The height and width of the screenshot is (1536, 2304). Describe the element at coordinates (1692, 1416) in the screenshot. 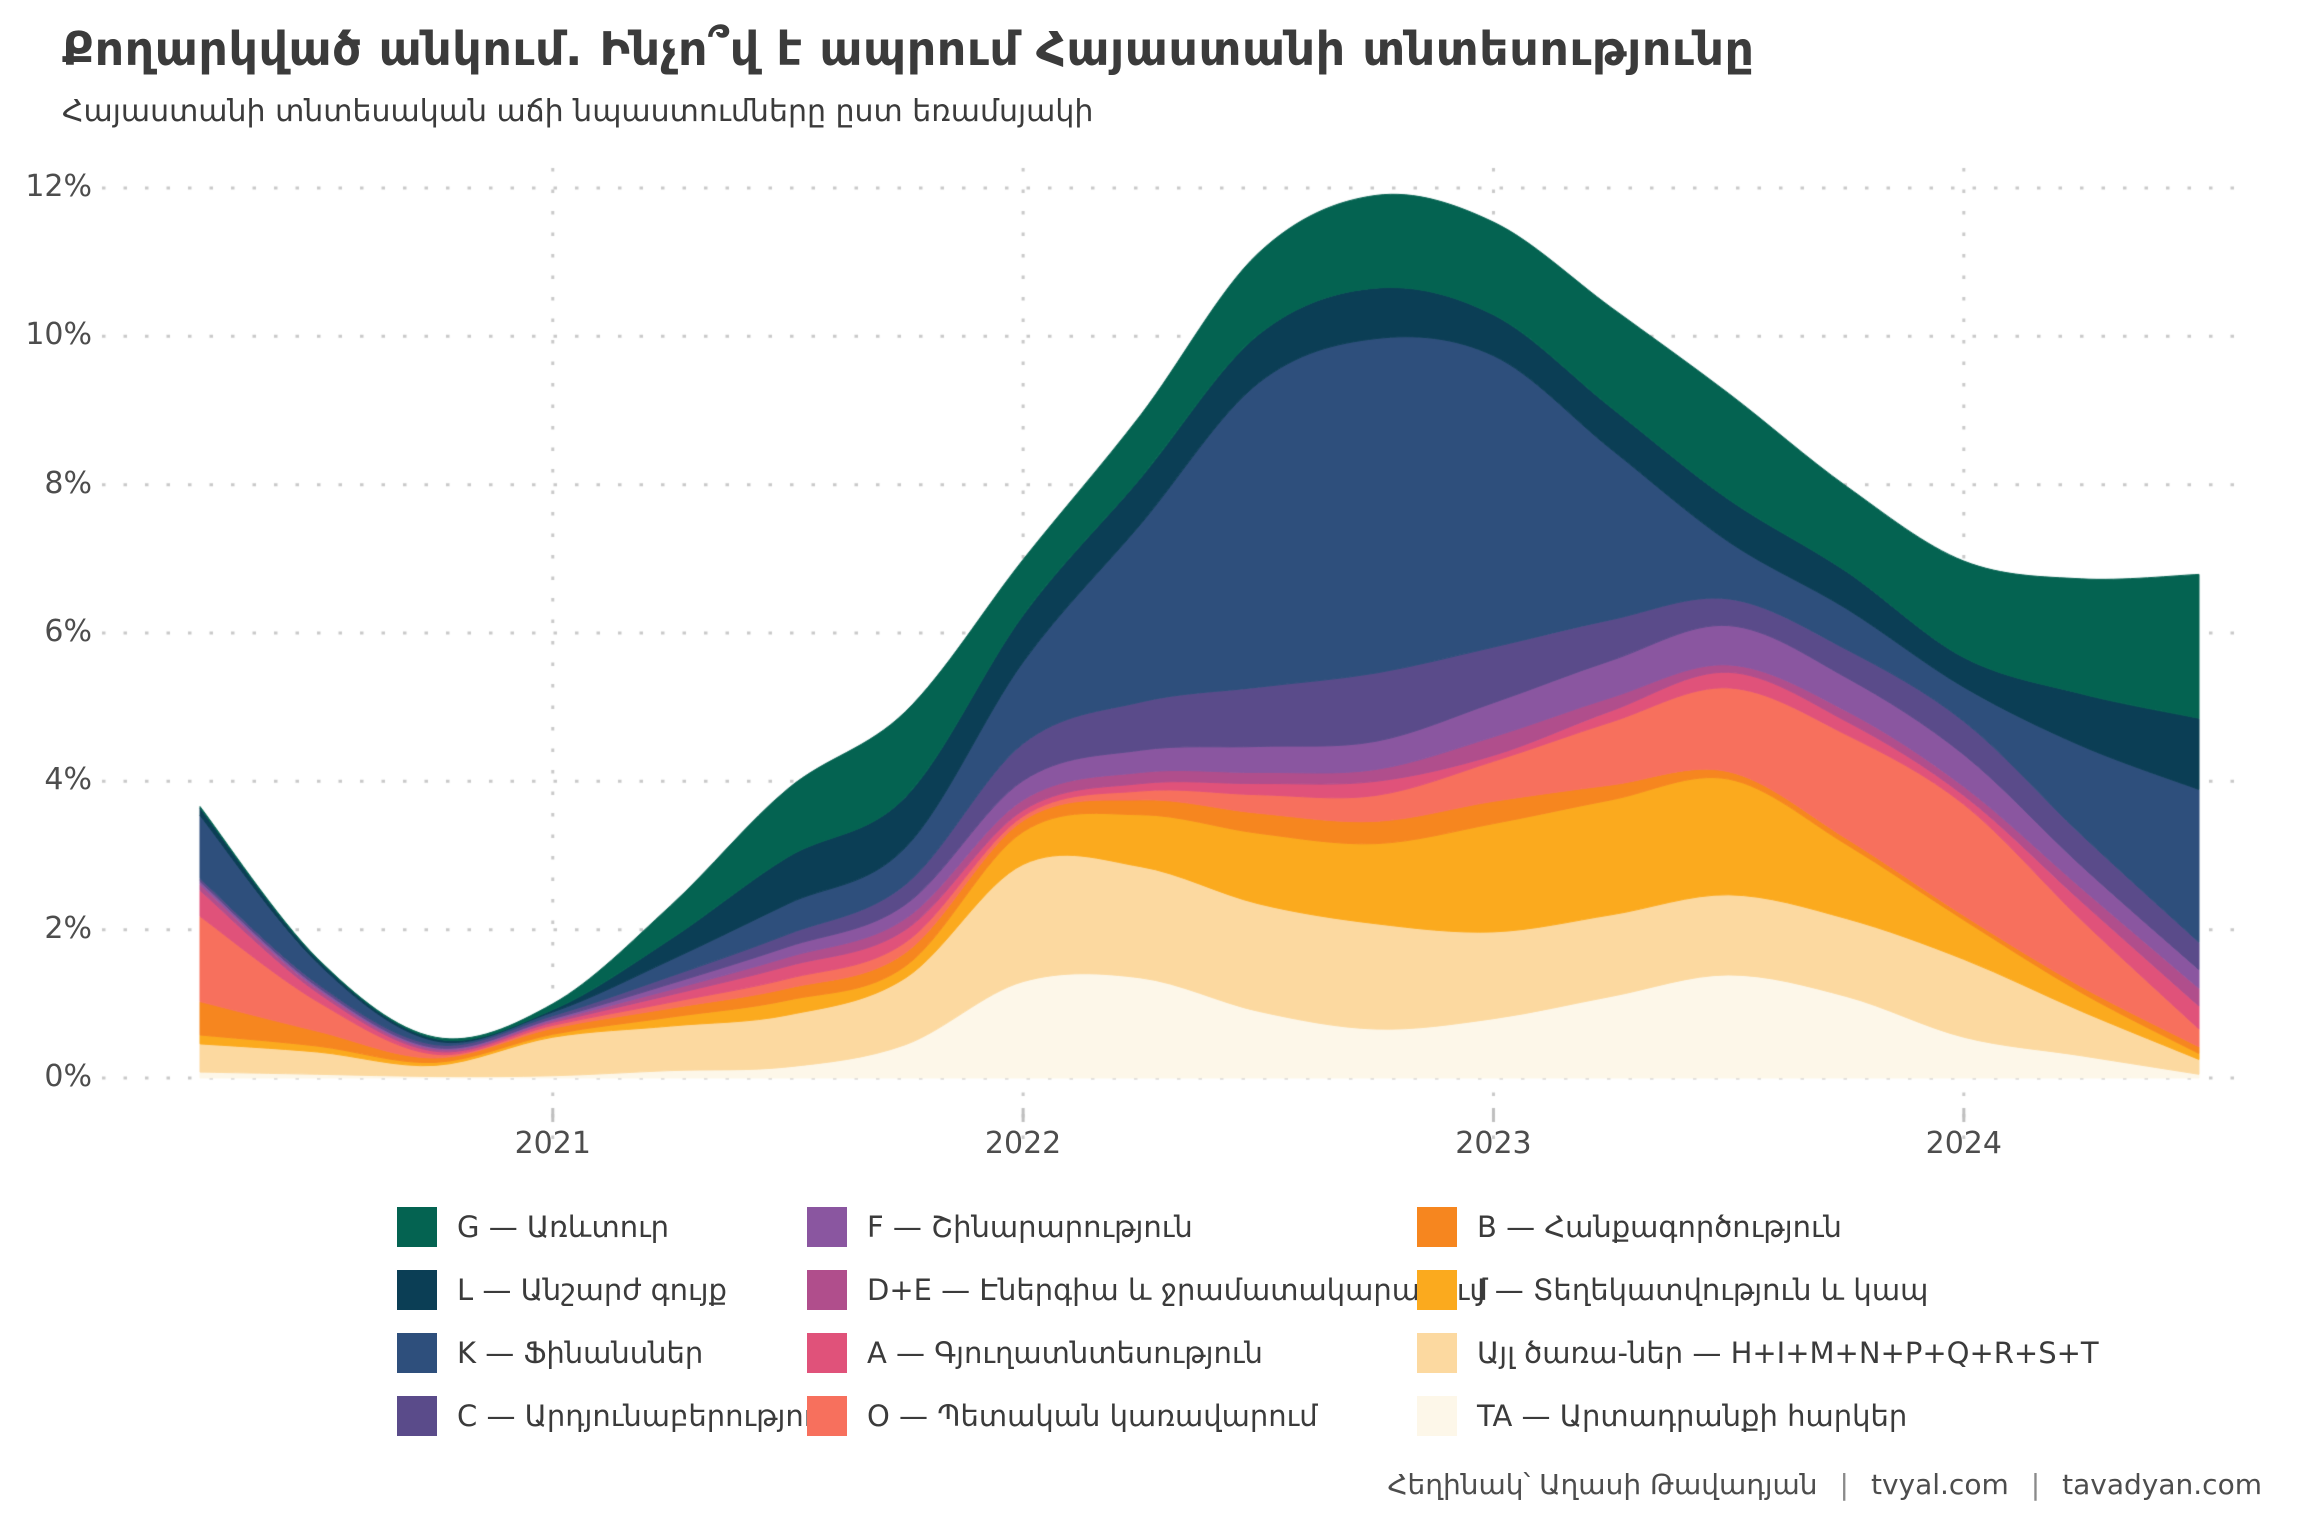

I see `legend-label: TA — Արտադրանքի հարկեր` at that location.